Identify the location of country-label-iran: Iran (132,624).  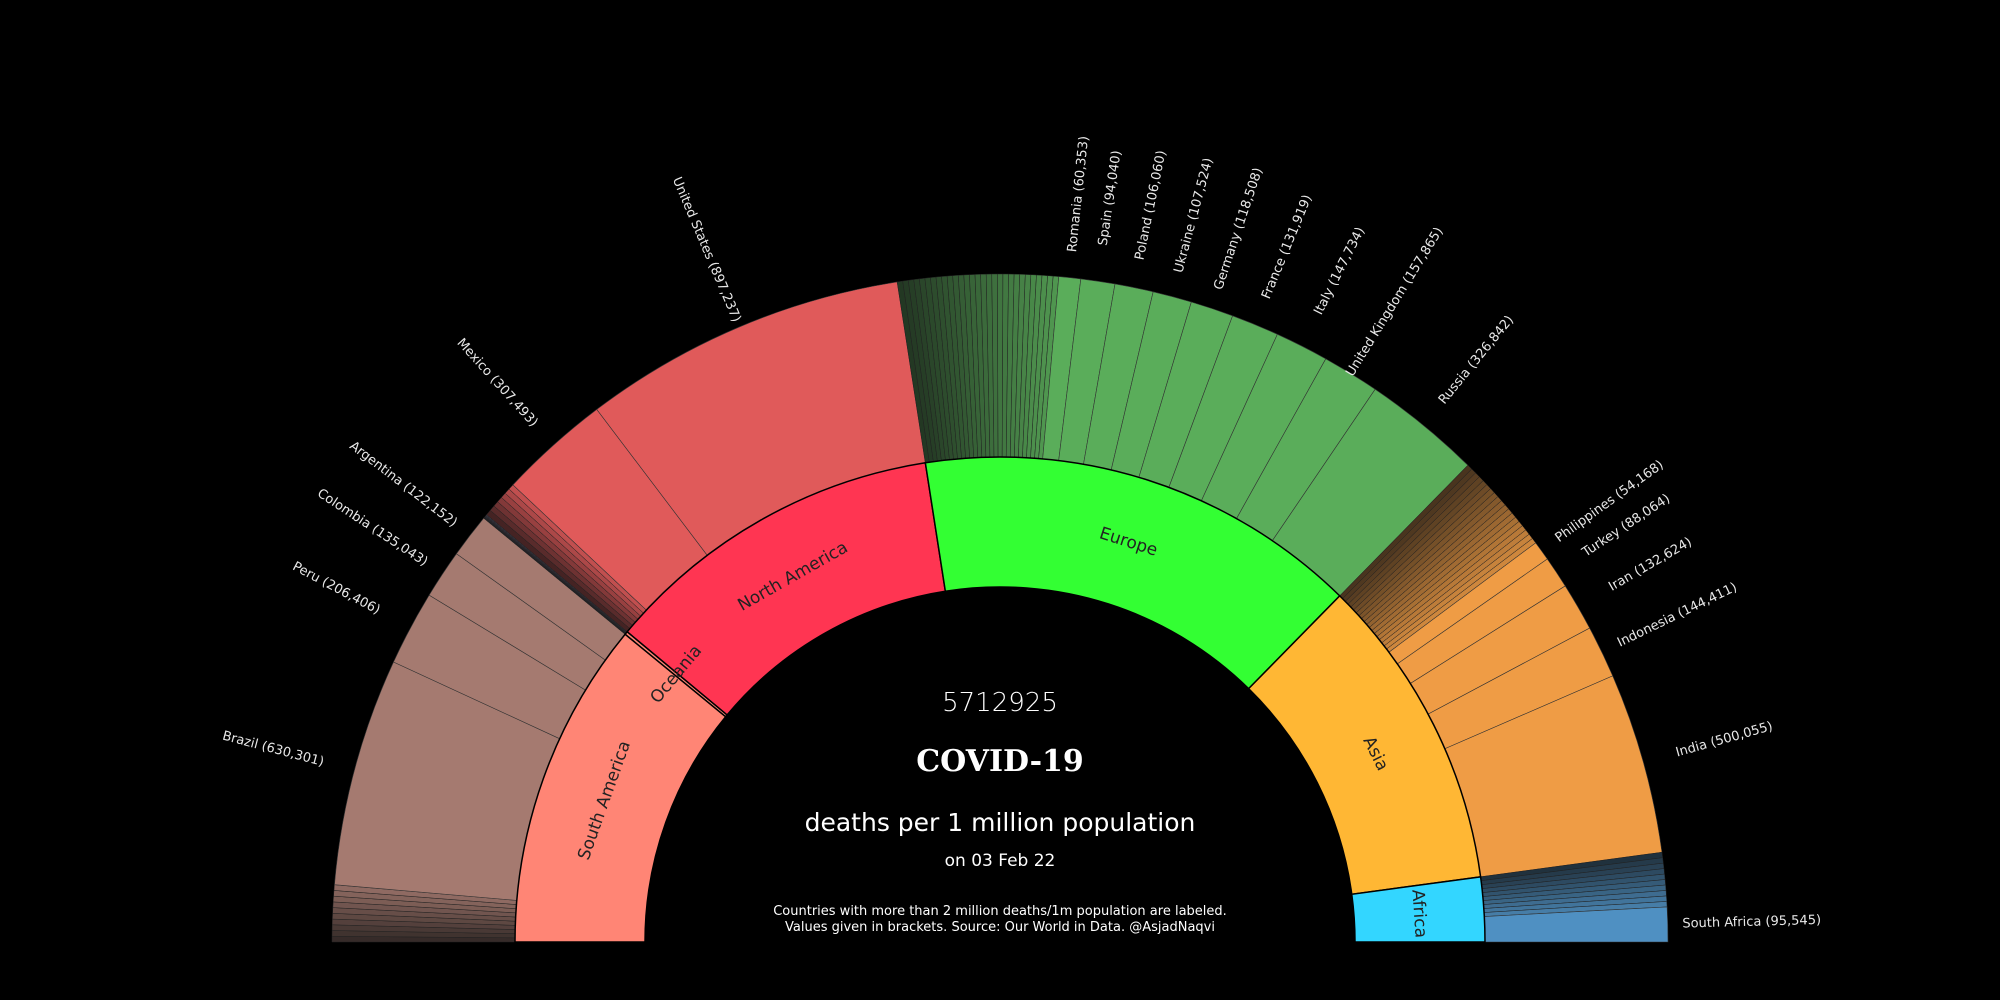
(1650, 565).